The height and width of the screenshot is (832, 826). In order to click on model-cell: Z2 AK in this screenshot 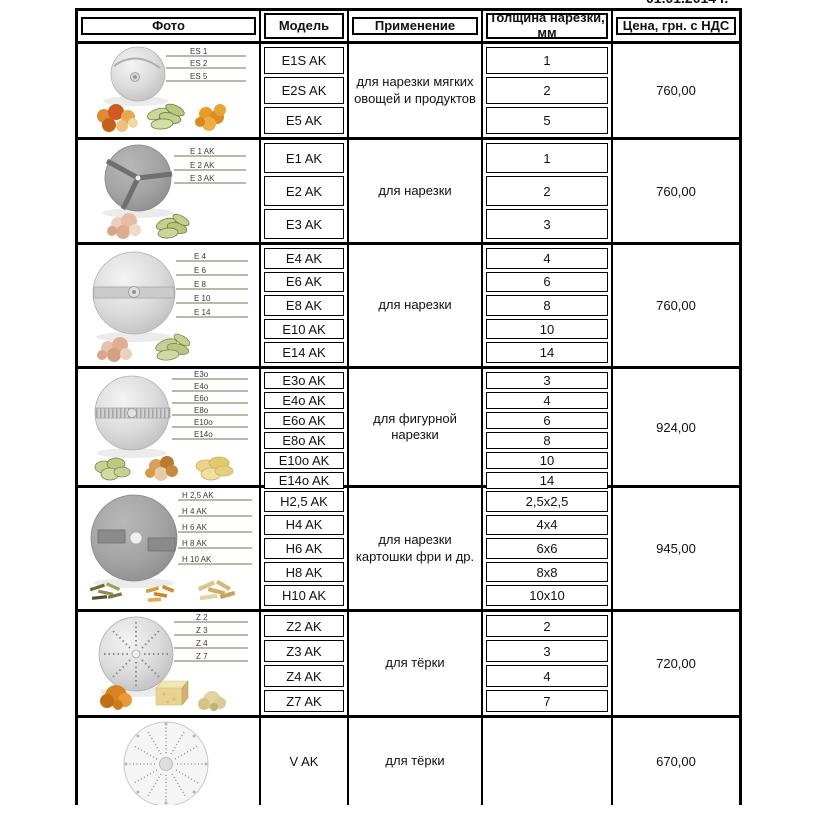, I will do `click(304, 626)`.